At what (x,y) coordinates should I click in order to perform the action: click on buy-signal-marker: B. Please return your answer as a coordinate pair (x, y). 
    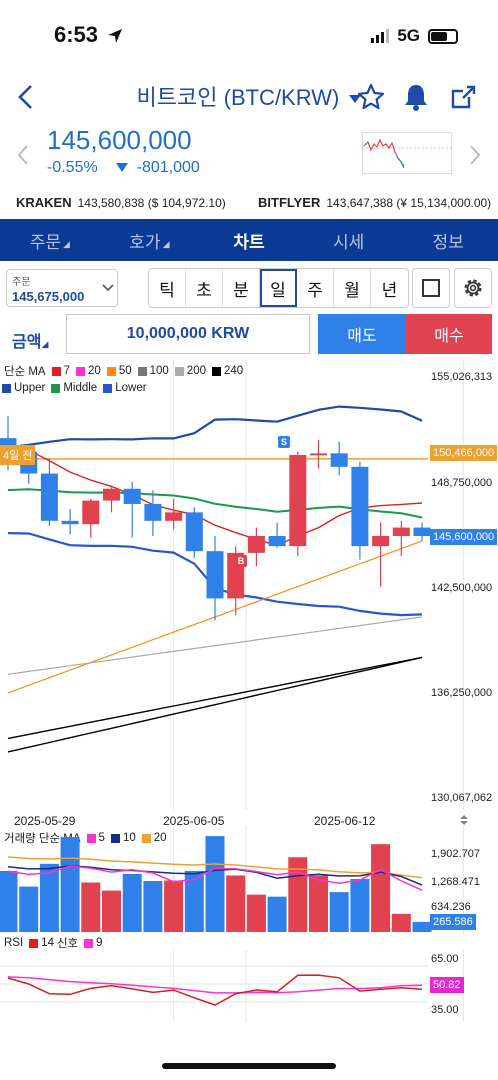
    Looking at the image, I should click on (241, 561).